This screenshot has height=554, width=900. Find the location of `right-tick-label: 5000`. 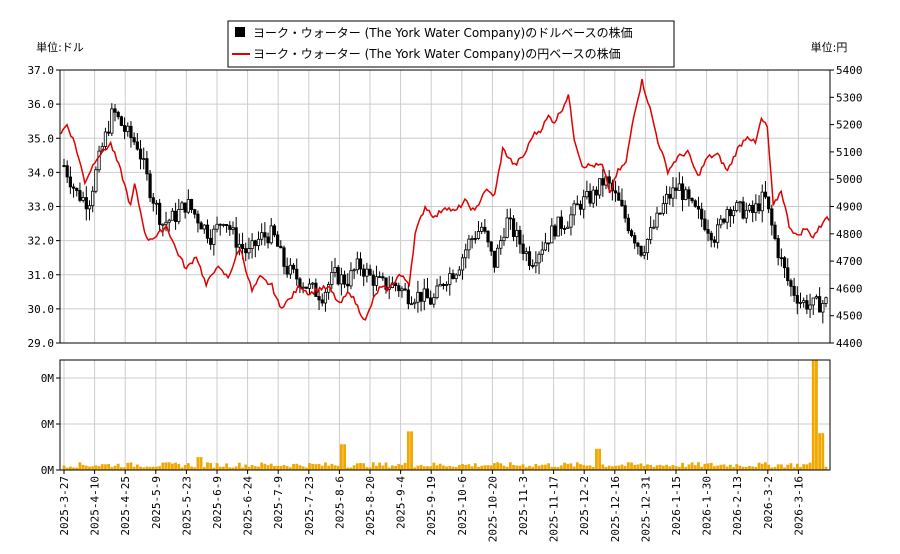

right-tick-label: 5000 is located at coordinates (849, 179).